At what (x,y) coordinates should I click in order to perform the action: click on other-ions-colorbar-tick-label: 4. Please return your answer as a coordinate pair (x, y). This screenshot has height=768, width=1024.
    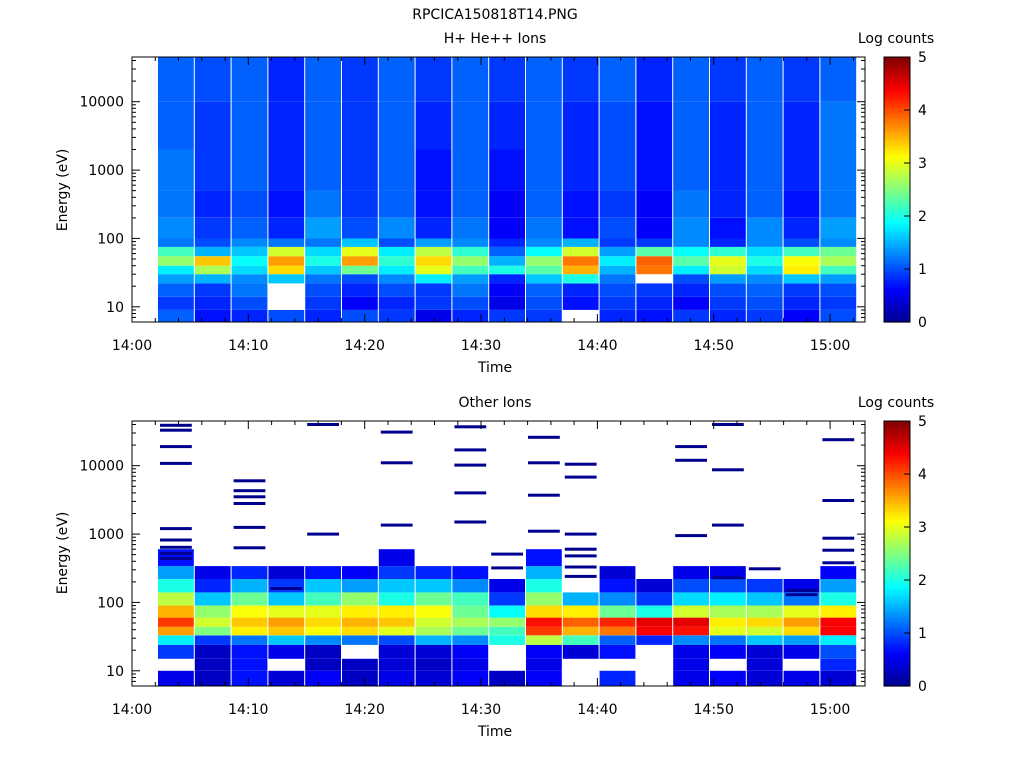
    Looking at the image, I should click on (922, 475).